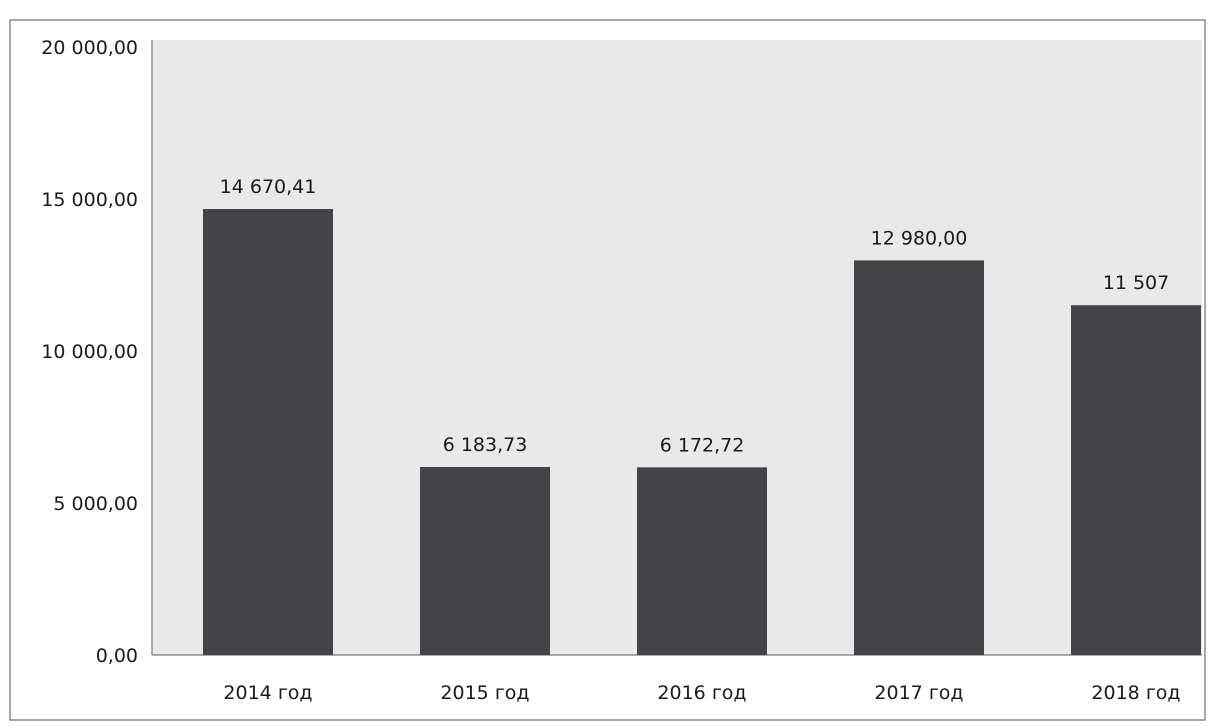 This screenshot has width=1211, height=727. Describe the element at coordinates (117, 656) in the screenshot. I see `y-tick-label: 0,00` at that location.